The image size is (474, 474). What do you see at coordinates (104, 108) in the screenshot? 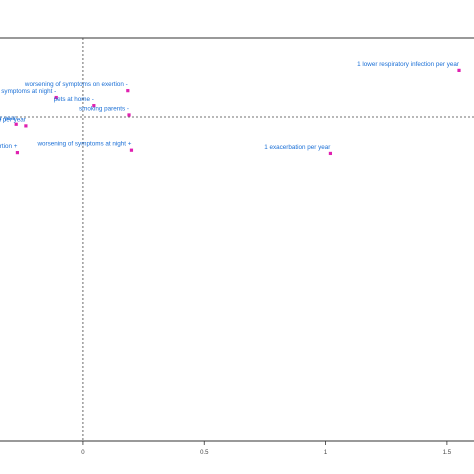
I see `point-label: smoking parents -` at bounding box center [104, 108].